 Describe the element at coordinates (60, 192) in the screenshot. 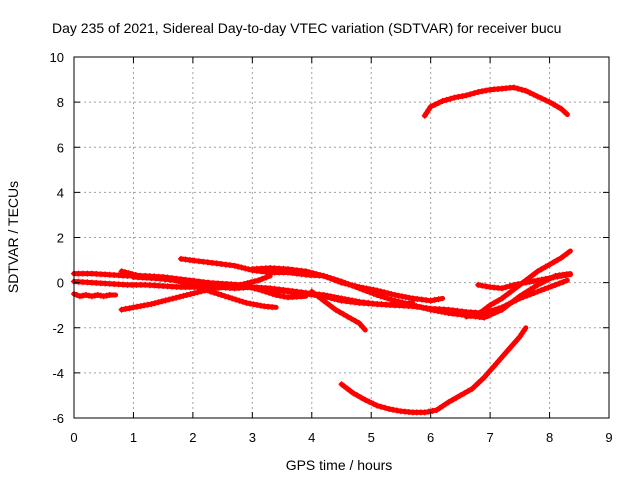

I see `y-tick-label: 4` at that location.